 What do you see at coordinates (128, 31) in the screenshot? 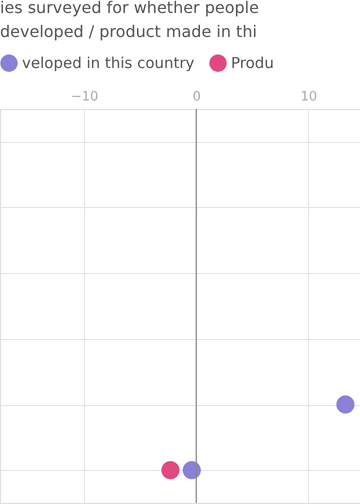
I see `text: developed / product made in thi` at bounding box center [128, 31].